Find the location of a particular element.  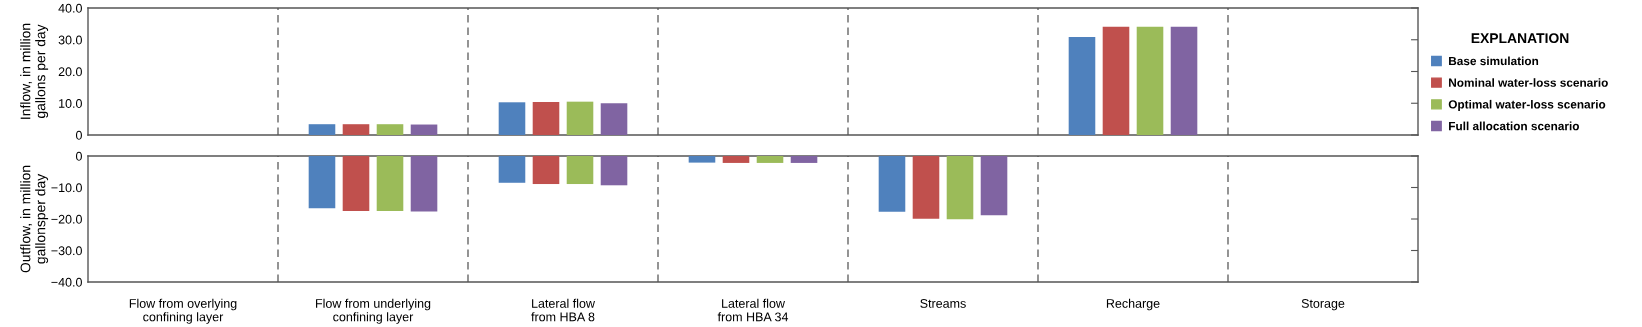

y-axis-title: Outflow, in million gallonsper day is located at coordinates (34, 219).